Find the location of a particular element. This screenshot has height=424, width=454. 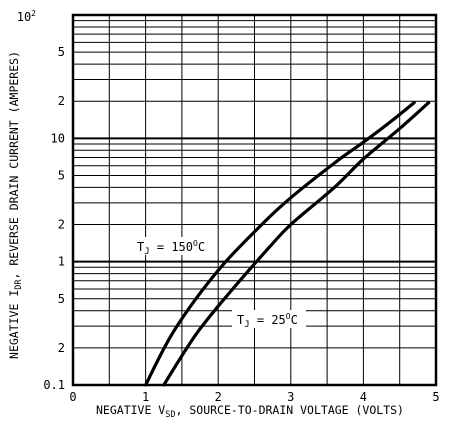

series-label-tj25: TJ = 25OC is located at coordinates (269, 320).